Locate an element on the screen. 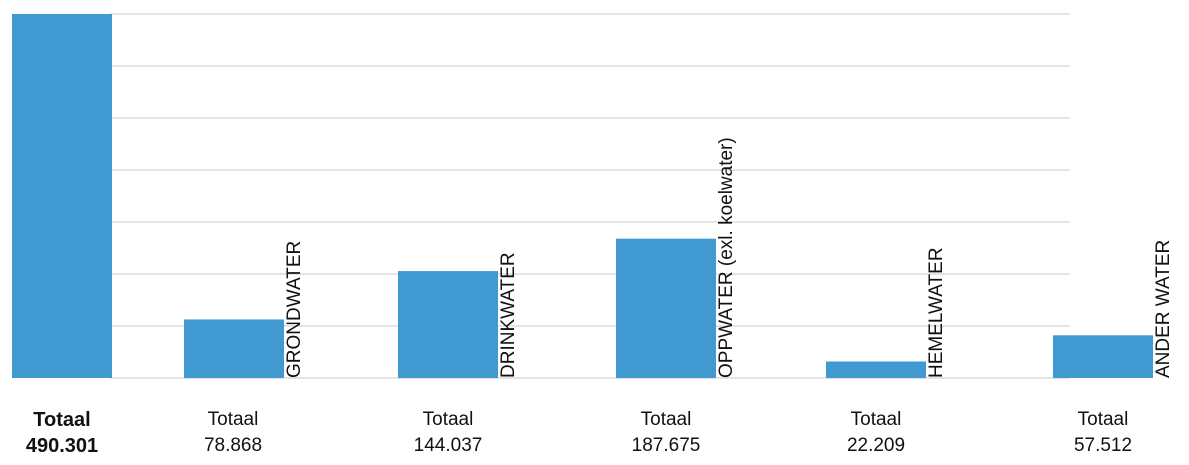 This screenshot has width=1189, height=465. value-text: 144.037 is located at coordinates (448, 445).